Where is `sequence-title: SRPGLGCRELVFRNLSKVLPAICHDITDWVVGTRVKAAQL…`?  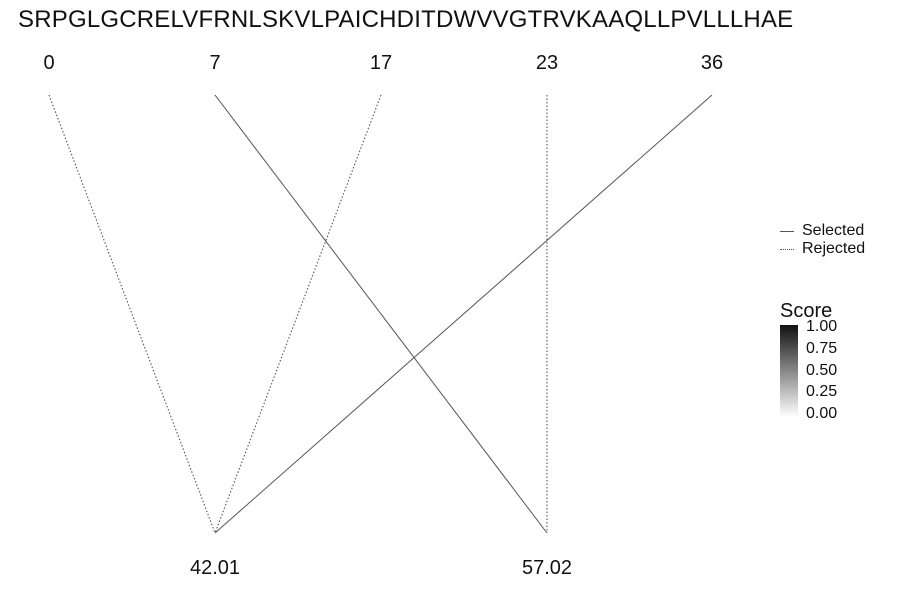 sequence-title: SRPGLGCRELVFRNLSKVLPAICHDITDWVVGTRVKAAQL… is located at coordinates (406, 19).